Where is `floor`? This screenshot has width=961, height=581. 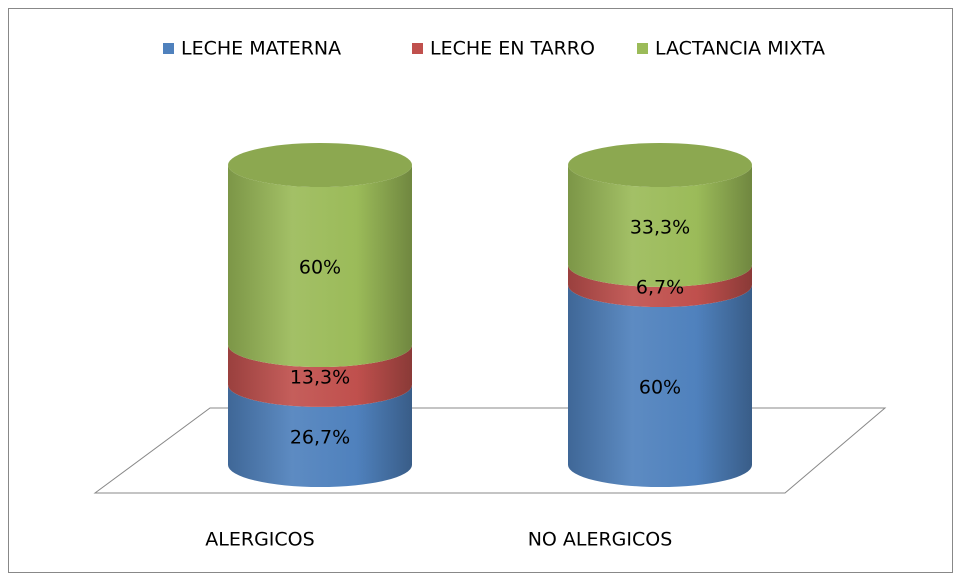
floor is located at coordinates (490, 450).